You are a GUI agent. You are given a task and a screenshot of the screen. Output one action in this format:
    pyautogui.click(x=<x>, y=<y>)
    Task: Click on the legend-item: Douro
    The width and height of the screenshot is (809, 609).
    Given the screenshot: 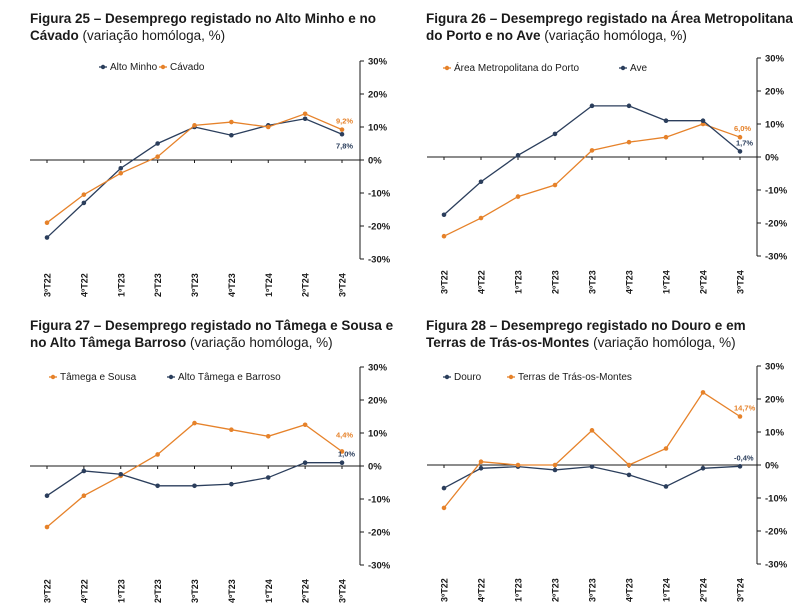 What is the action you would take?
    pyautogui.click(x=462, y=377)
    